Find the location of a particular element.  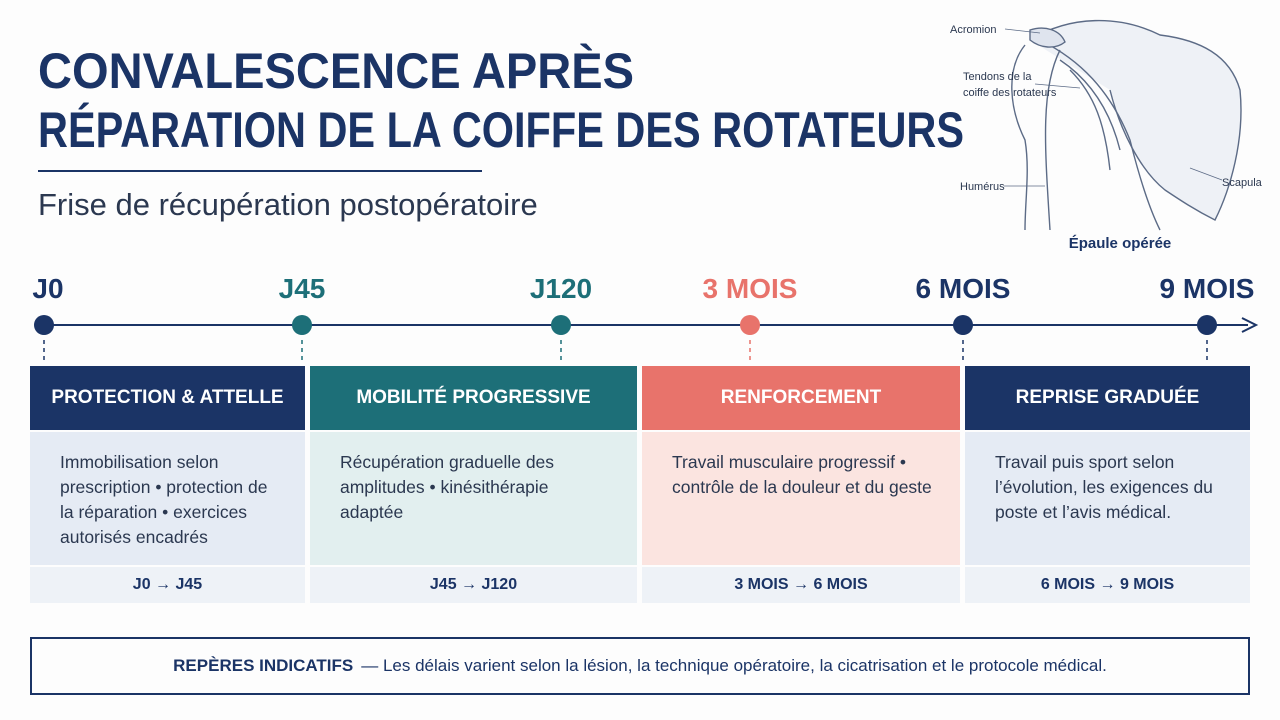

milestone-label: 9 MOIS is located at coordinates (1207, 288).